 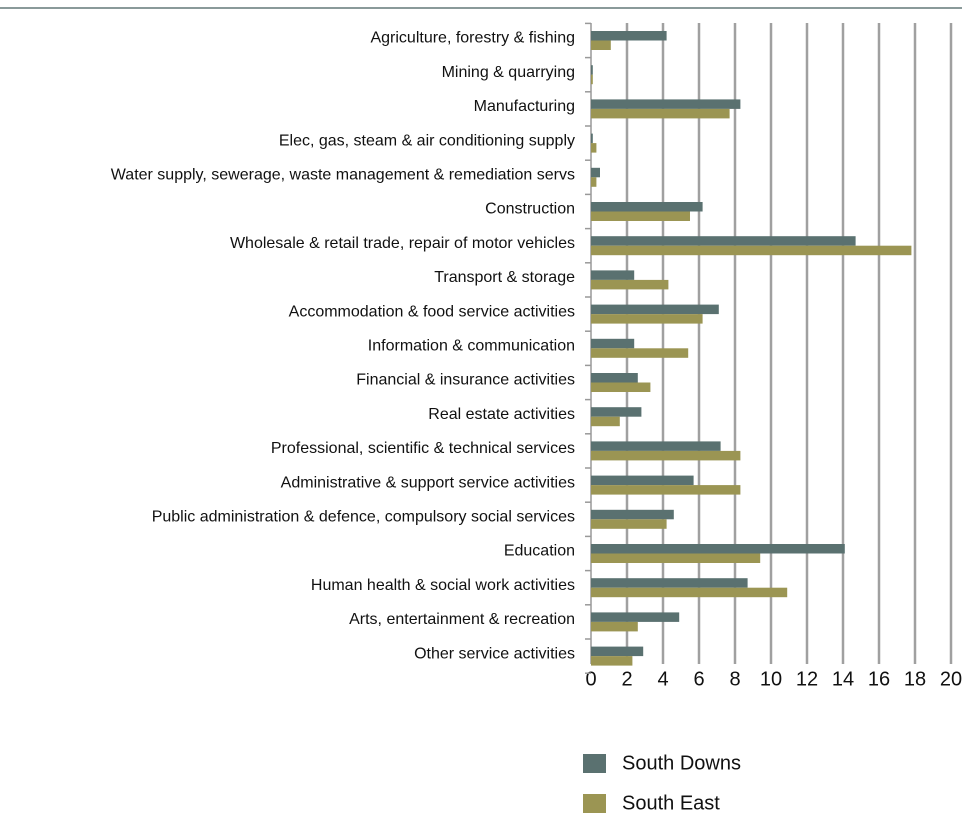 What do you see at coordinates (465, 380) in the screenshot?
I see `category-label: Financial & insurance activities` at bounding box center [465, 380].